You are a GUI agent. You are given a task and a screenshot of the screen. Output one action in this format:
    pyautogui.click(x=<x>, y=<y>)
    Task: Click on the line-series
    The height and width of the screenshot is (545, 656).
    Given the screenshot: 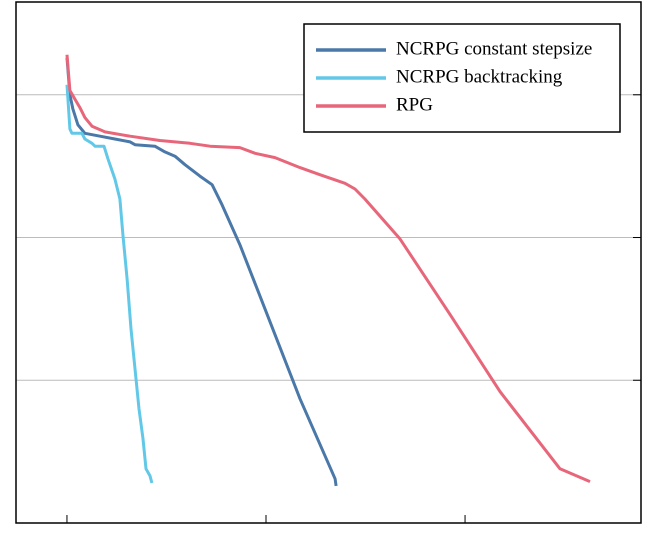 What is the action you would take?
    pyautogui.click(x=109, y=284)
    